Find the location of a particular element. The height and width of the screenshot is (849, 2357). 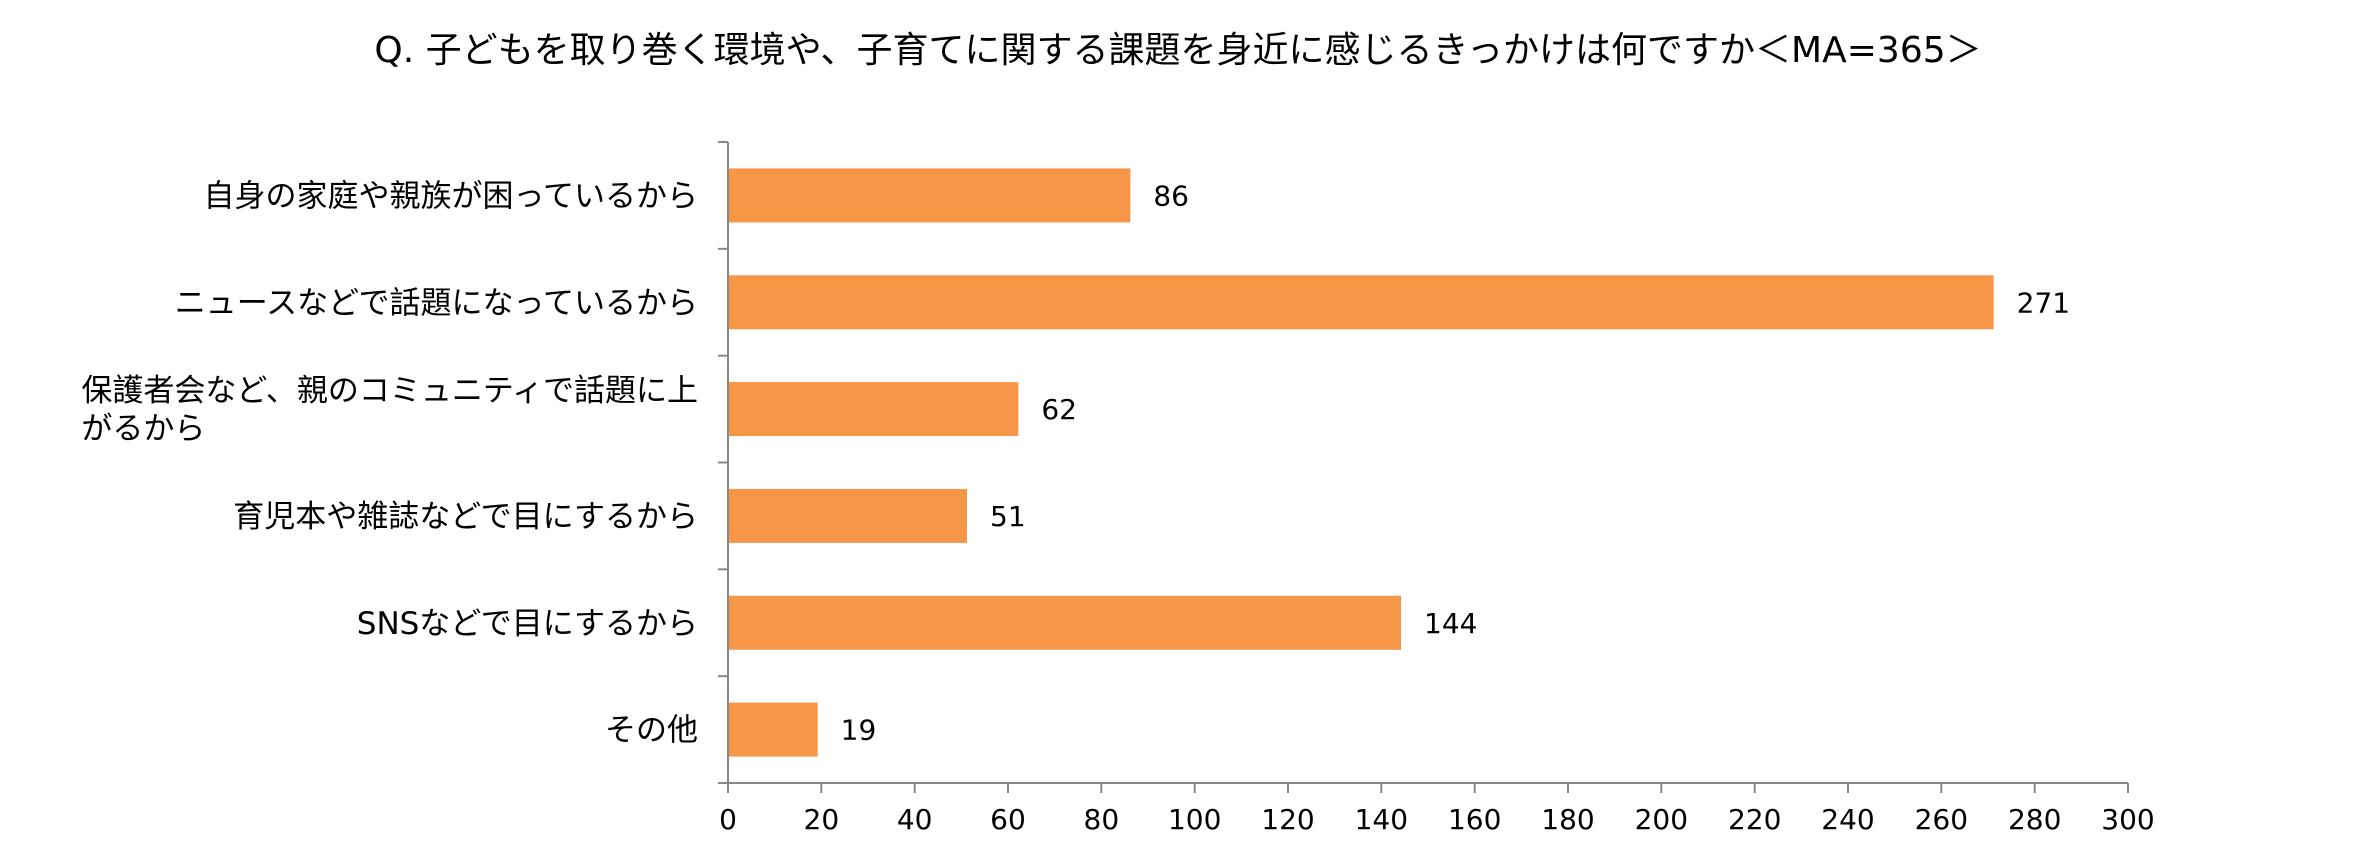

category-label: 自身の家庭や親族が困っているから is located at coordinates (451, 196).